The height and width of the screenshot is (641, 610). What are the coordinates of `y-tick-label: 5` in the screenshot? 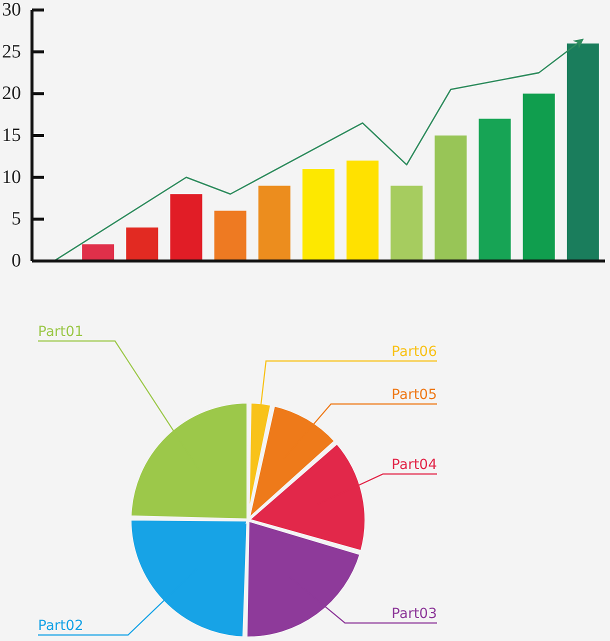 It's located at (16, 219).